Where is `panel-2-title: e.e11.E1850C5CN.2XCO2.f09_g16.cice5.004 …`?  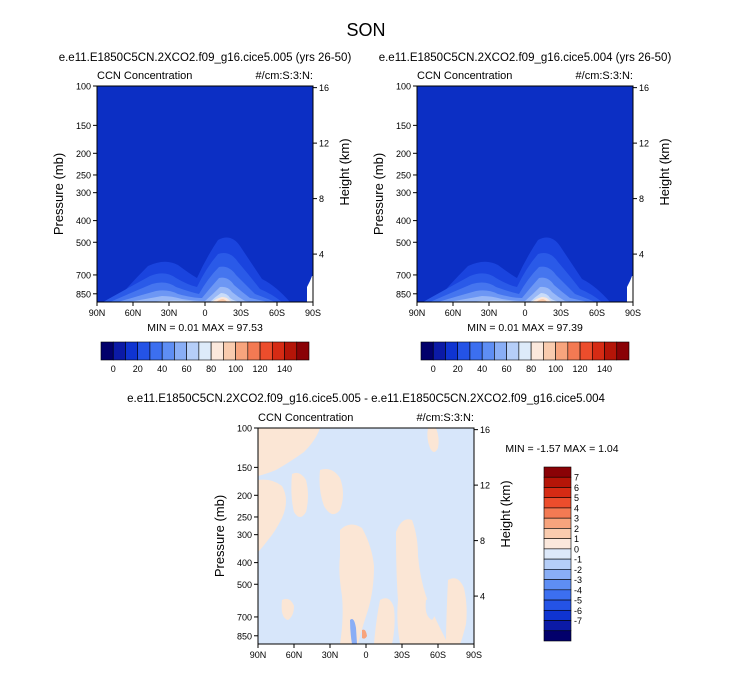
panel-2-title: e.e11.E1850C5CN.2XCO2.f09_g16.cice5.004 … is located at coordinates (525, 58).